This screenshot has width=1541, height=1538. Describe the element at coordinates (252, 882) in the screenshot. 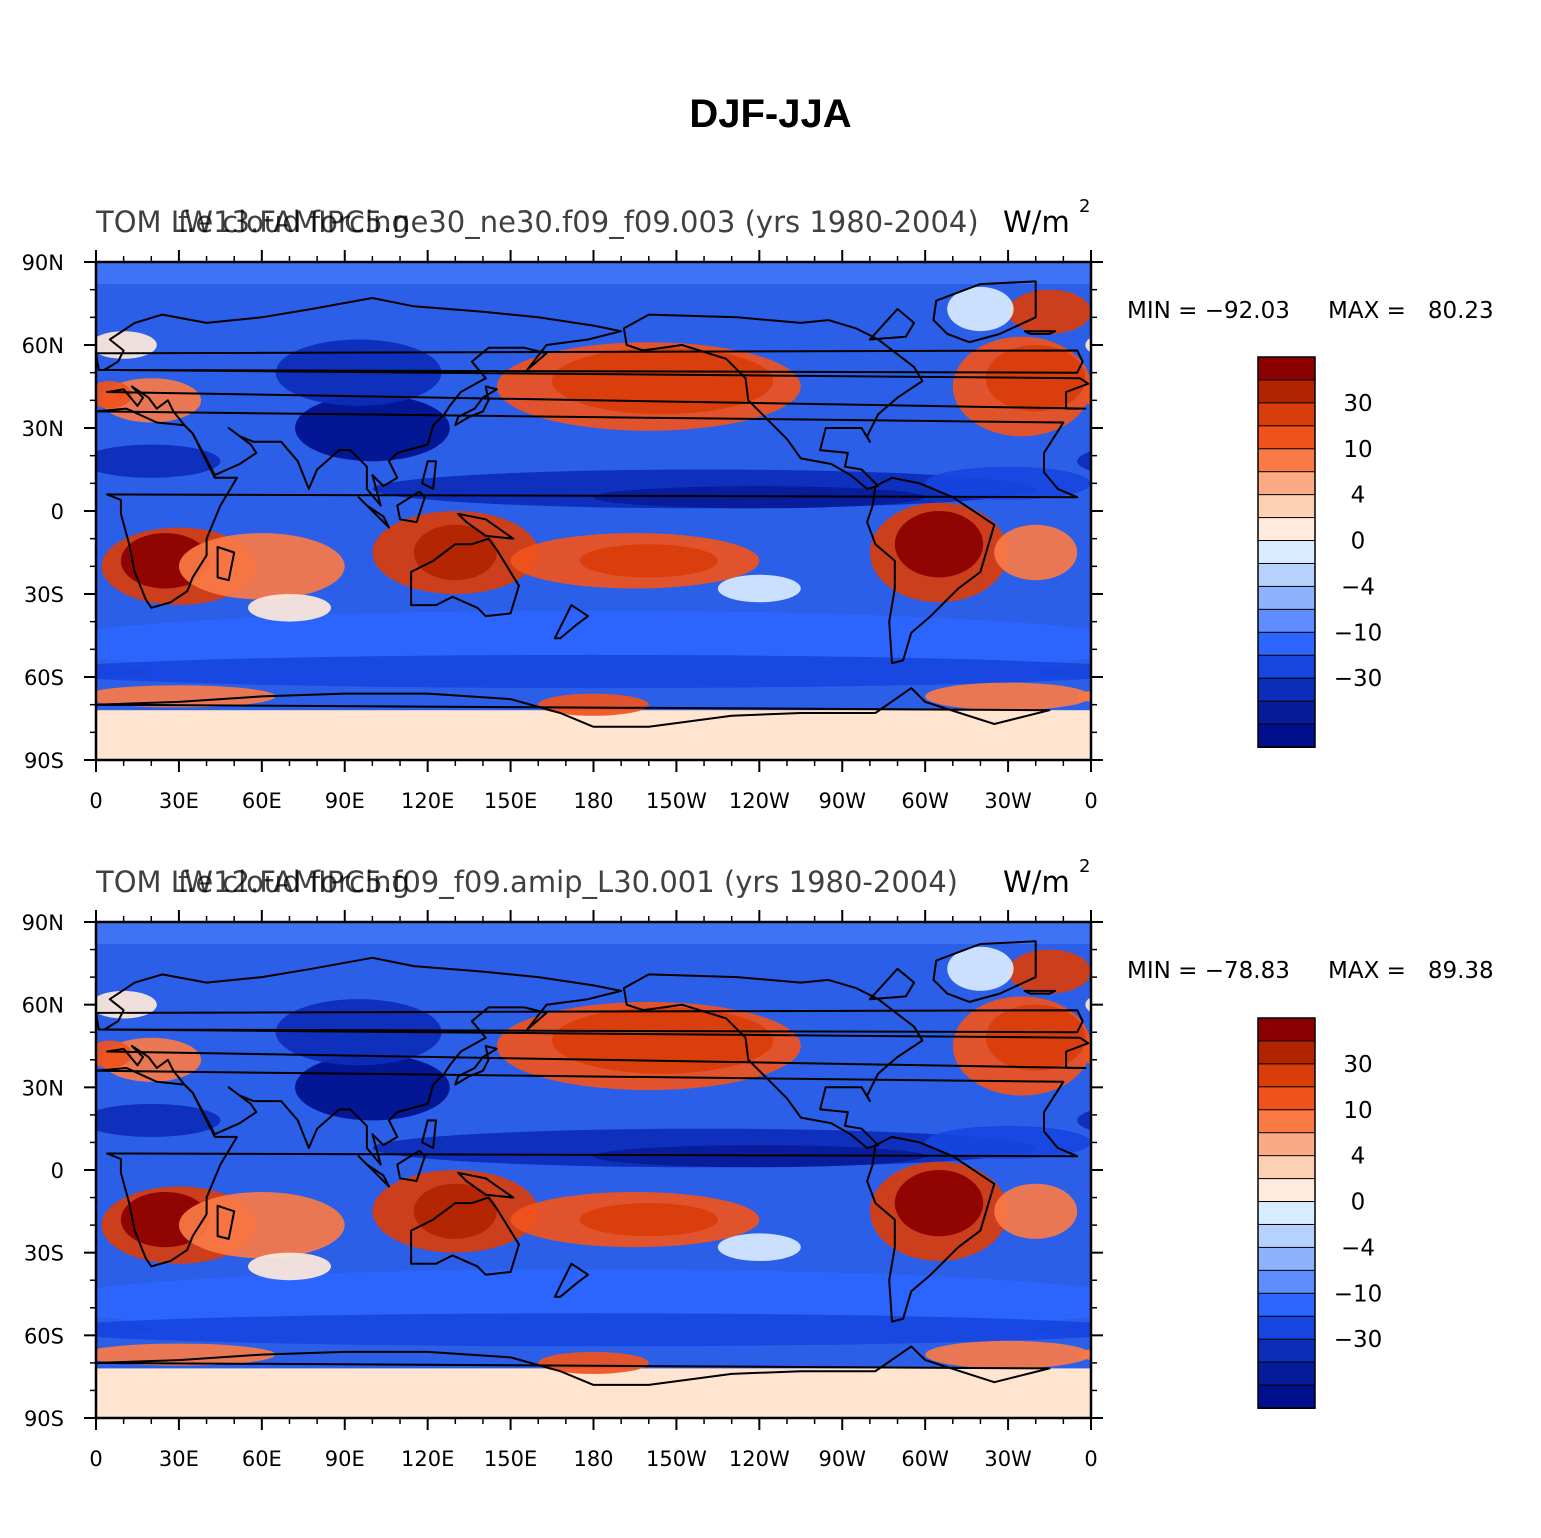

I see `panel-left-title: TOM LW cloud forcing` at that location.